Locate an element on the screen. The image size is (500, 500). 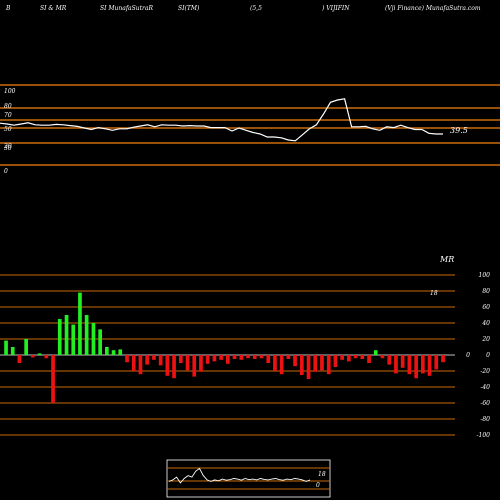
rsi-tick-label: 100 is located at coordinates (10, 91).